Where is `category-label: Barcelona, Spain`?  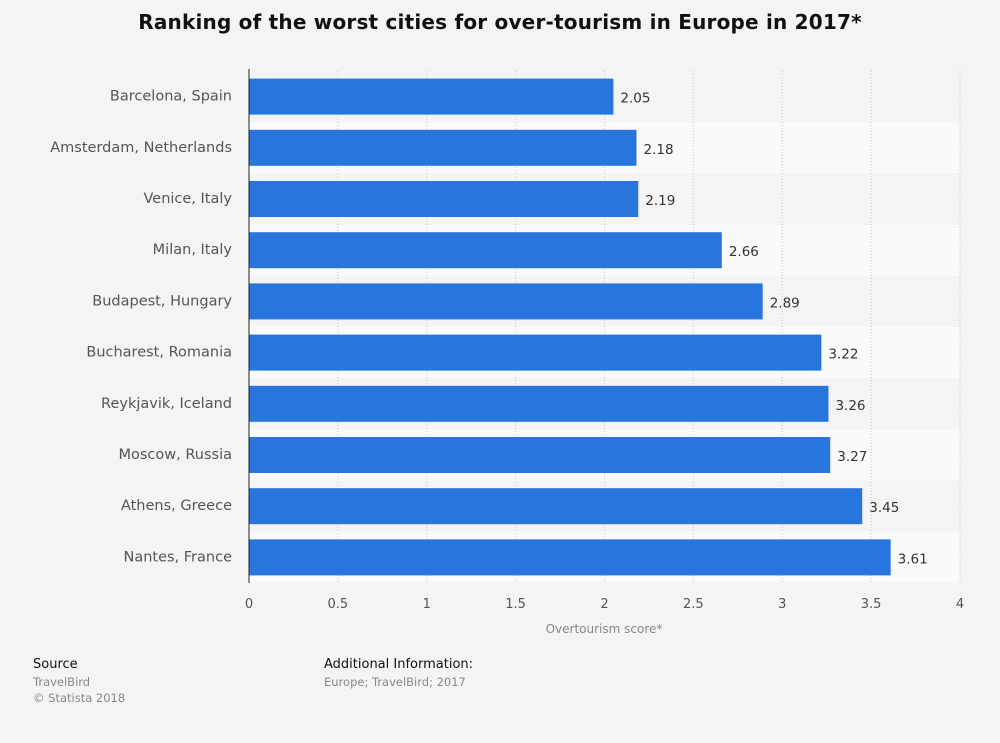
category-label: Barcelona, Spain is located at coordinates (171, 97).